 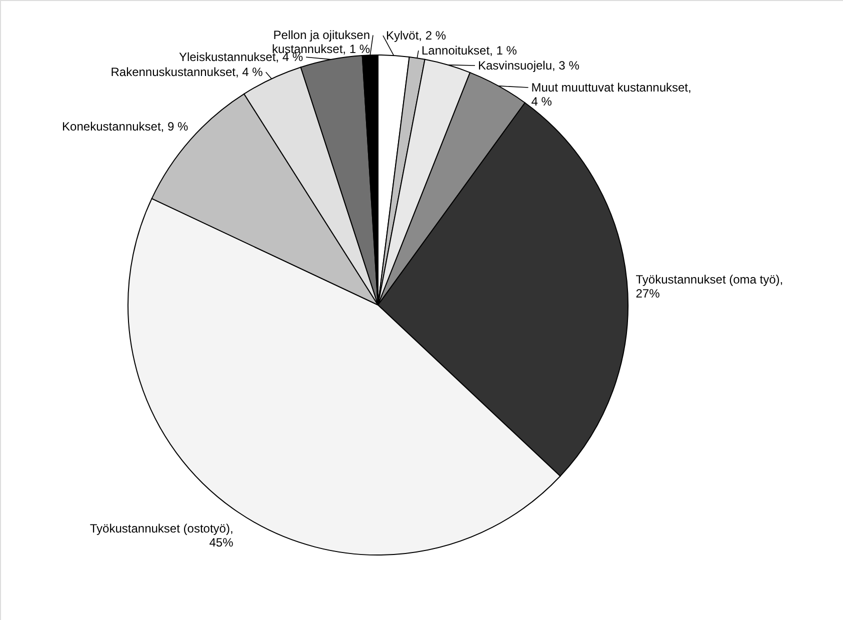 What do you see at coordinates (162, 535) in the screenshot?
I see `slice-label: Työkustannukset (ostotyö), 45%` at bounding box center [162, 535].